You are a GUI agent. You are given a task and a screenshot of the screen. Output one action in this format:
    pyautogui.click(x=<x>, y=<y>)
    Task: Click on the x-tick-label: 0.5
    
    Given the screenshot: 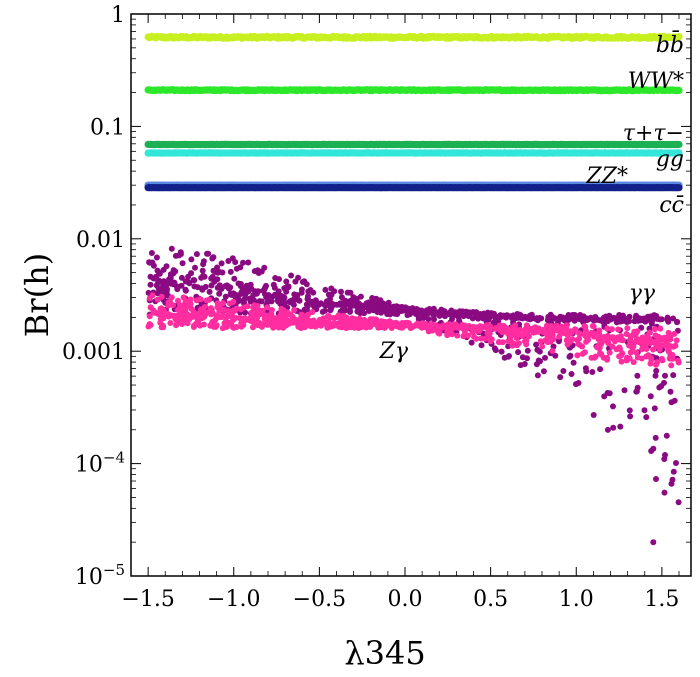 What is the action you would take?
    pyautogui.click(x=490, y=599)
    